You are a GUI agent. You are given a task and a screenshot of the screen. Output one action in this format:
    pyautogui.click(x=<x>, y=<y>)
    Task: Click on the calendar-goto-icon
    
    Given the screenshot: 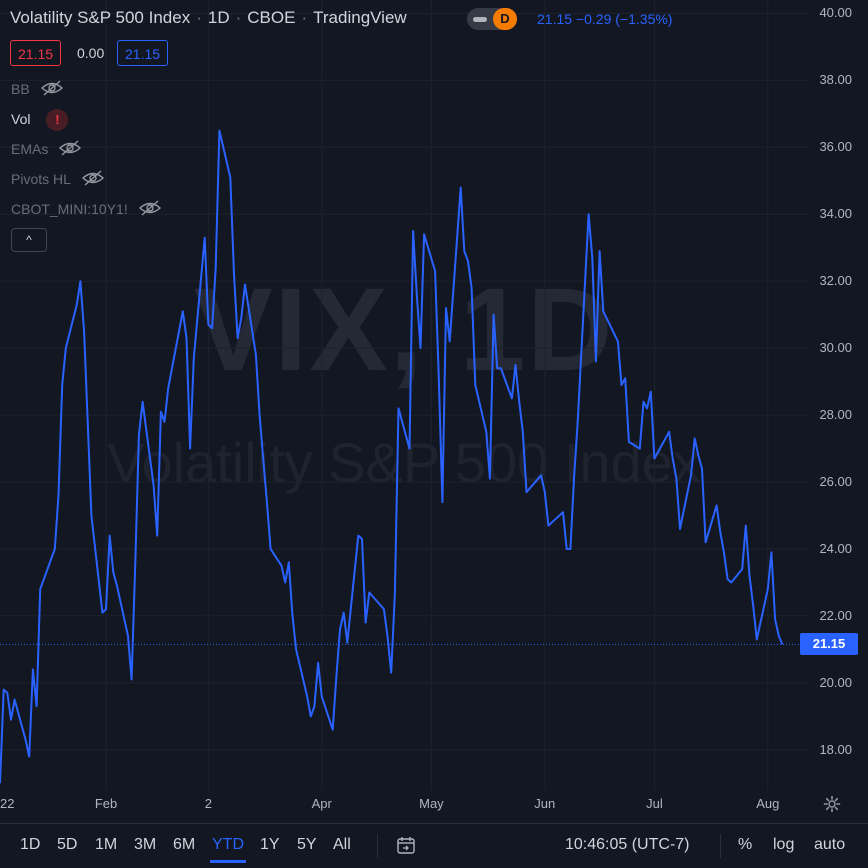 What is the action you would take?
    pyautogui.click(x=406, y=847)
    